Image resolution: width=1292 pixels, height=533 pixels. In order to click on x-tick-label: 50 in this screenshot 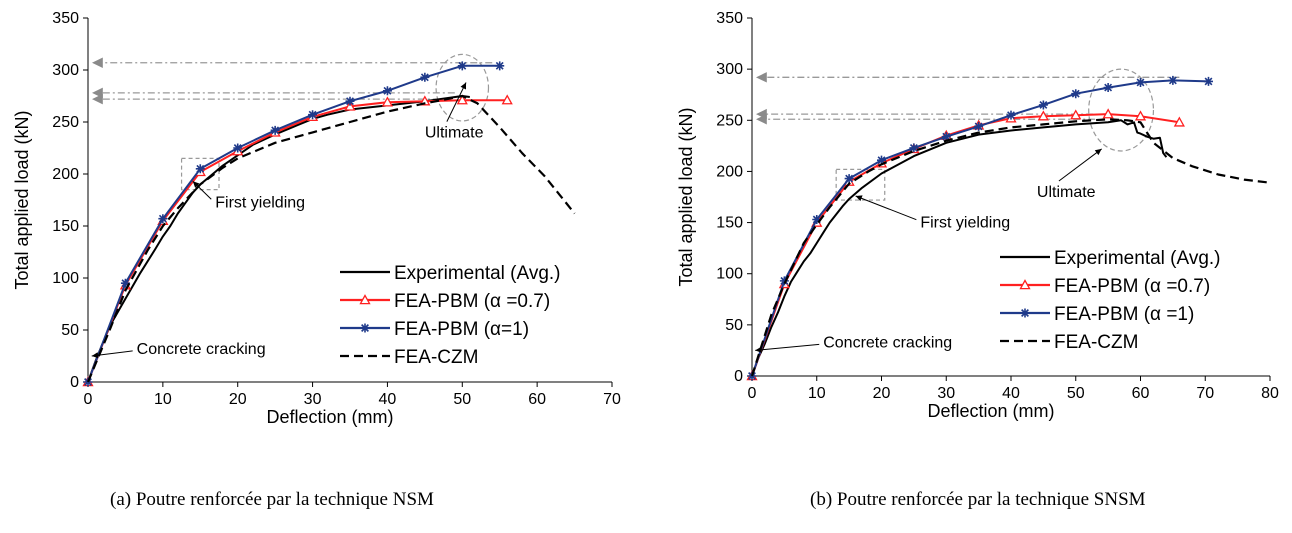, I will do `click(462, 399)`.